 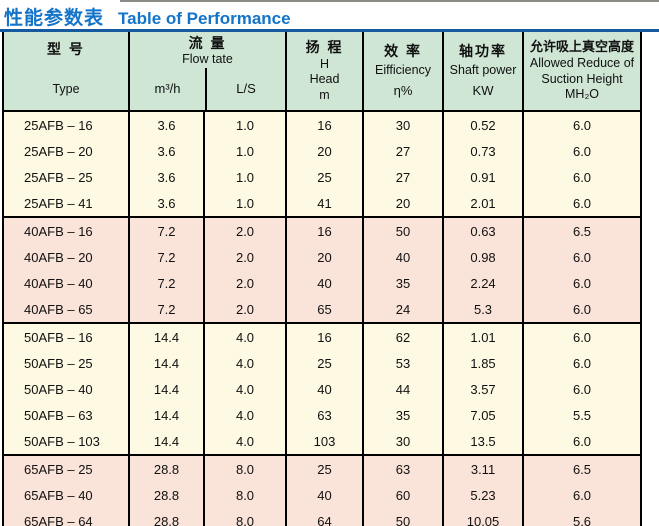 What do you see at coordinates (483, 309) in the screenshot?
I see `value-cell: 5.3` at bounding box center [483, 309].